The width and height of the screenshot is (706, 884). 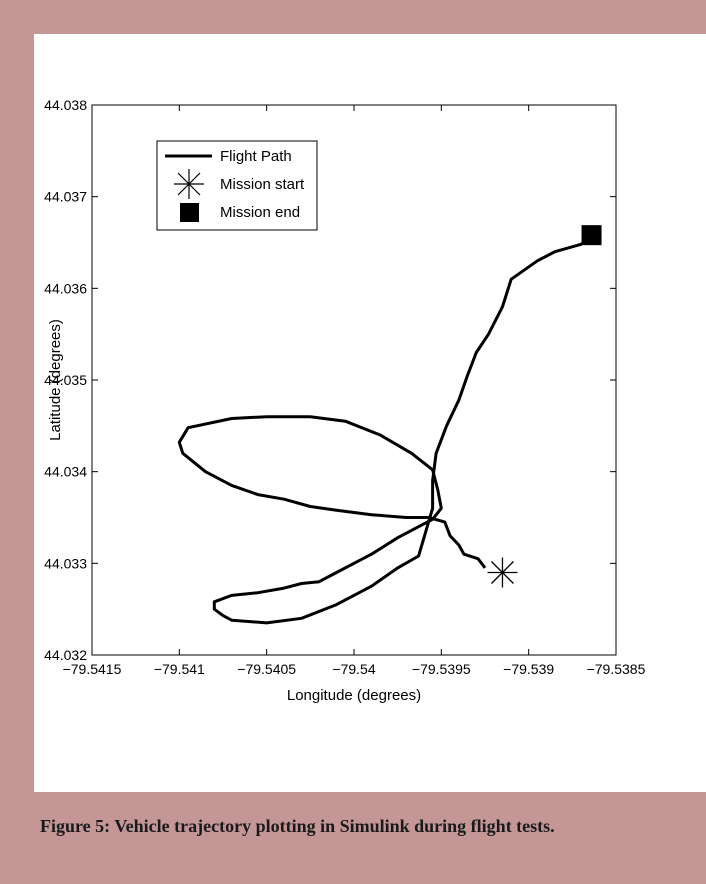 What do you see at coordinates (189, 184) in the screenshot?
I see `legend-mission-start-swatch` at bounding box center [189, 184].